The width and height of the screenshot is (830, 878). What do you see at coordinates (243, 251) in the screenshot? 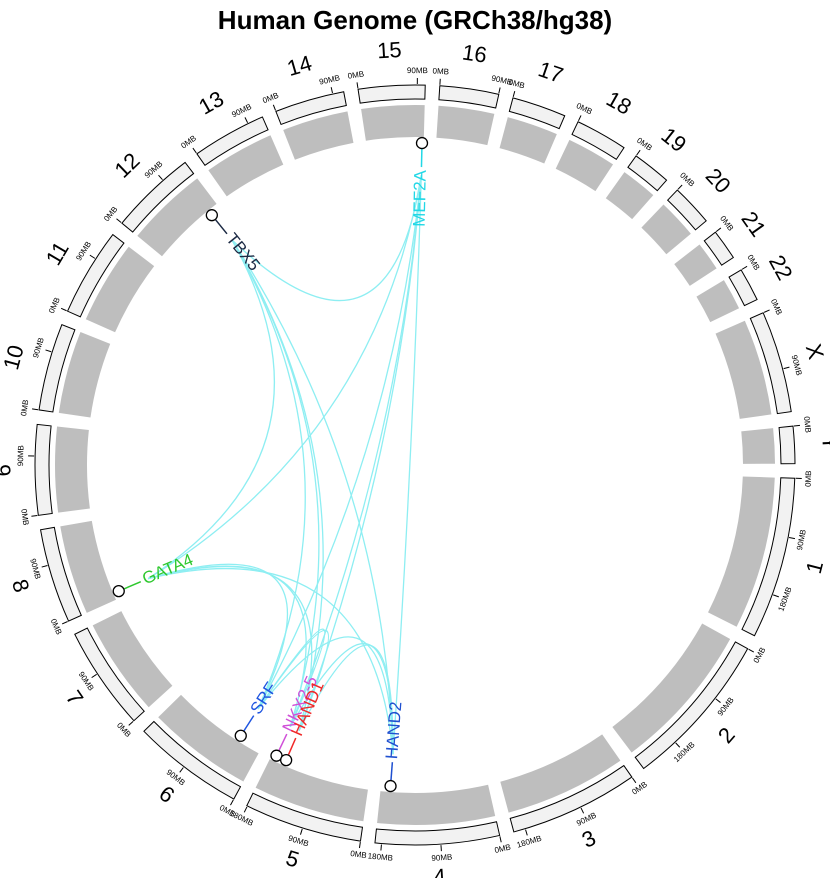
I see `gene-label: TBX5` at bounding box center [243, 251].